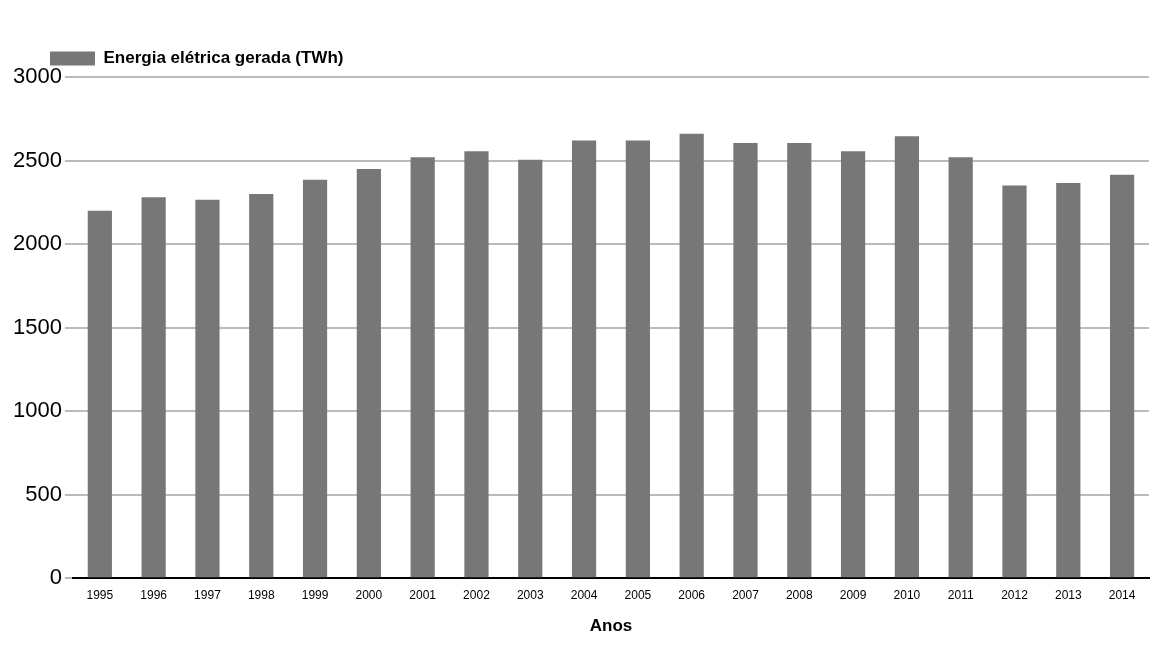 This screenshot has width=1159, height=651. What do you see at coordinates (746, 594) in the screenshot?
I see `x-tick-label: 2007` at bounding box center [746, 594].